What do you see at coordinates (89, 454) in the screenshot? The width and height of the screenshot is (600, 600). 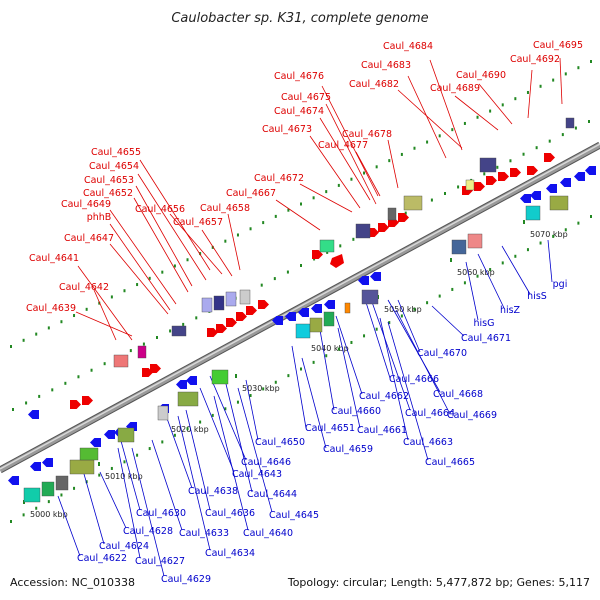 I see `feature-box-green` at bounding box center [89, 454].